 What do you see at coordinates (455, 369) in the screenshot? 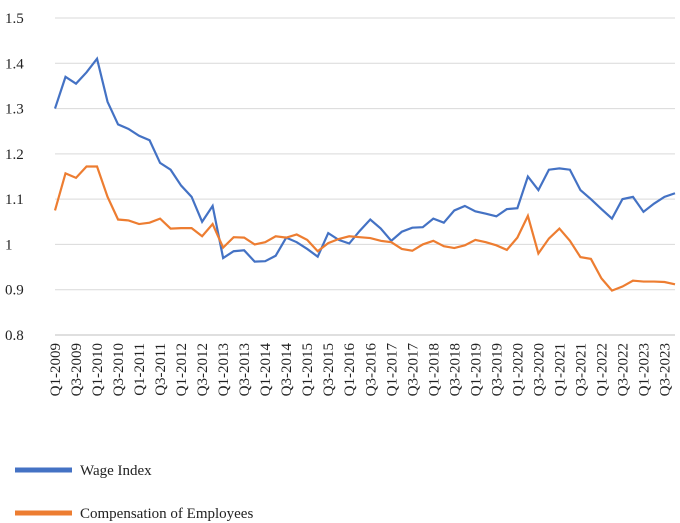
I see `x-tick-label: Q3-2018` at bounding box center [455, 369].